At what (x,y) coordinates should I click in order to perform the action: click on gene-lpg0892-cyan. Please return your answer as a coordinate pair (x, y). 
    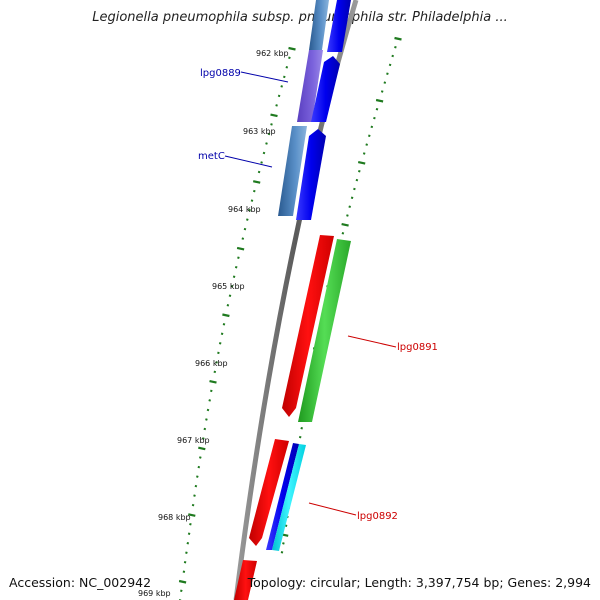
    Looking at the image, I should click on (289, 497).